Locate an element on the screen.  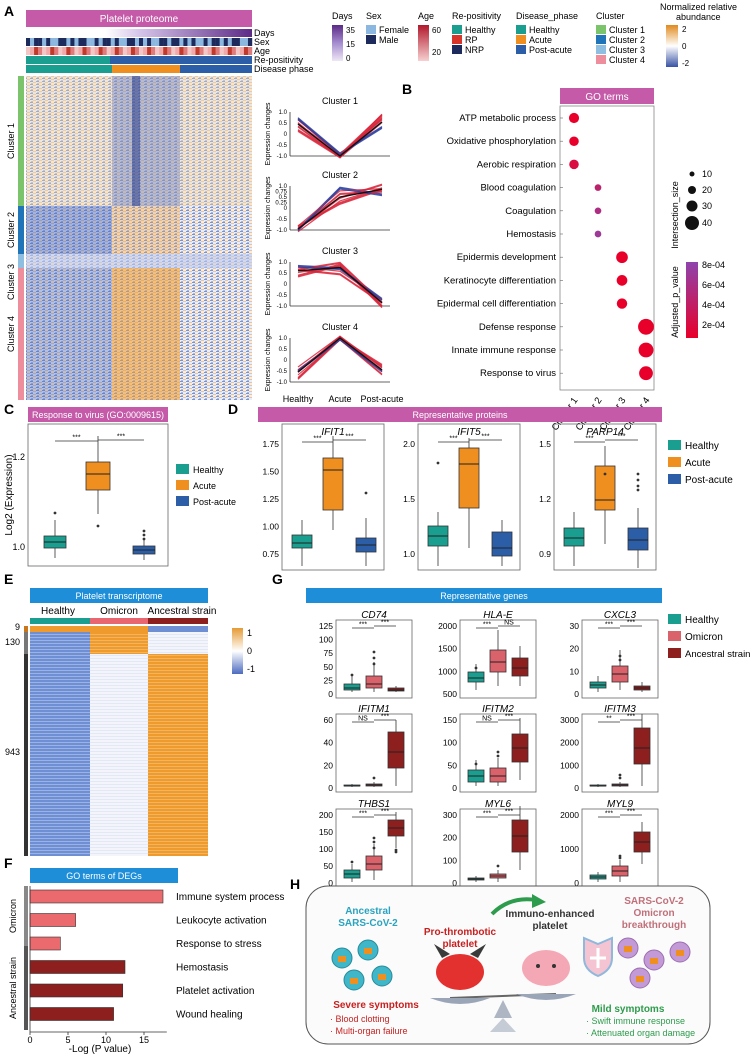
sex-track is located at coordinates (139, 42).